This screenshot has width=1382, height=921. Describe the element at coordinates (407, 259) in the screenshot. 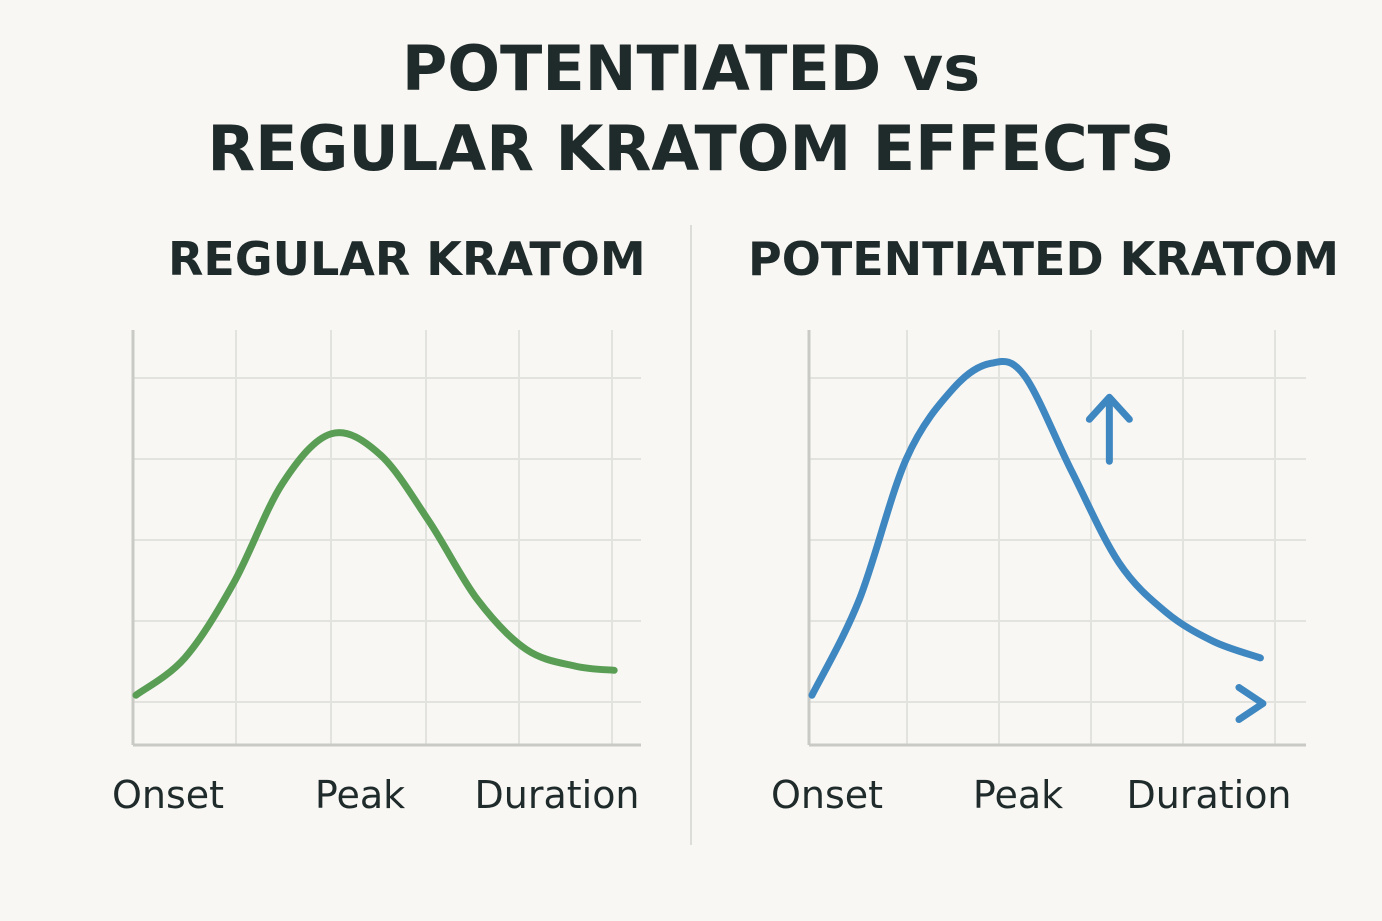

I see `regular-panel-title: REGULAR KRATOM` at that location.